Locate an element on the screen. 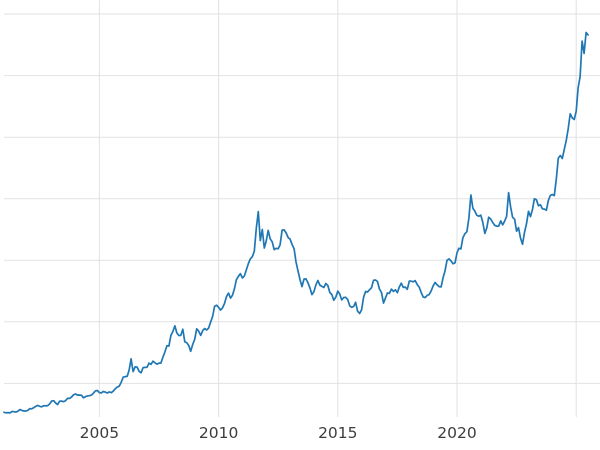 The width and height of the screenshot is (600, 450). x-tick-label-2010: 2010 is located at coordinates (218, 433).